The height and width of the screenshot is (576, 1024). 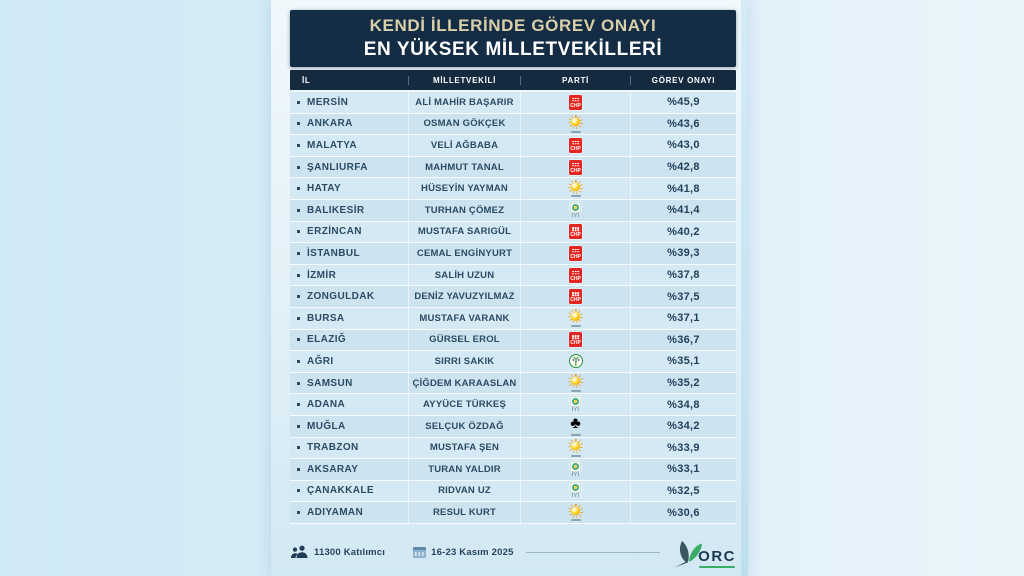 I want to click on table-row: ŞANLIURFA MAHMUT TANAL CHP %42,8, so click(x=513, y=167).